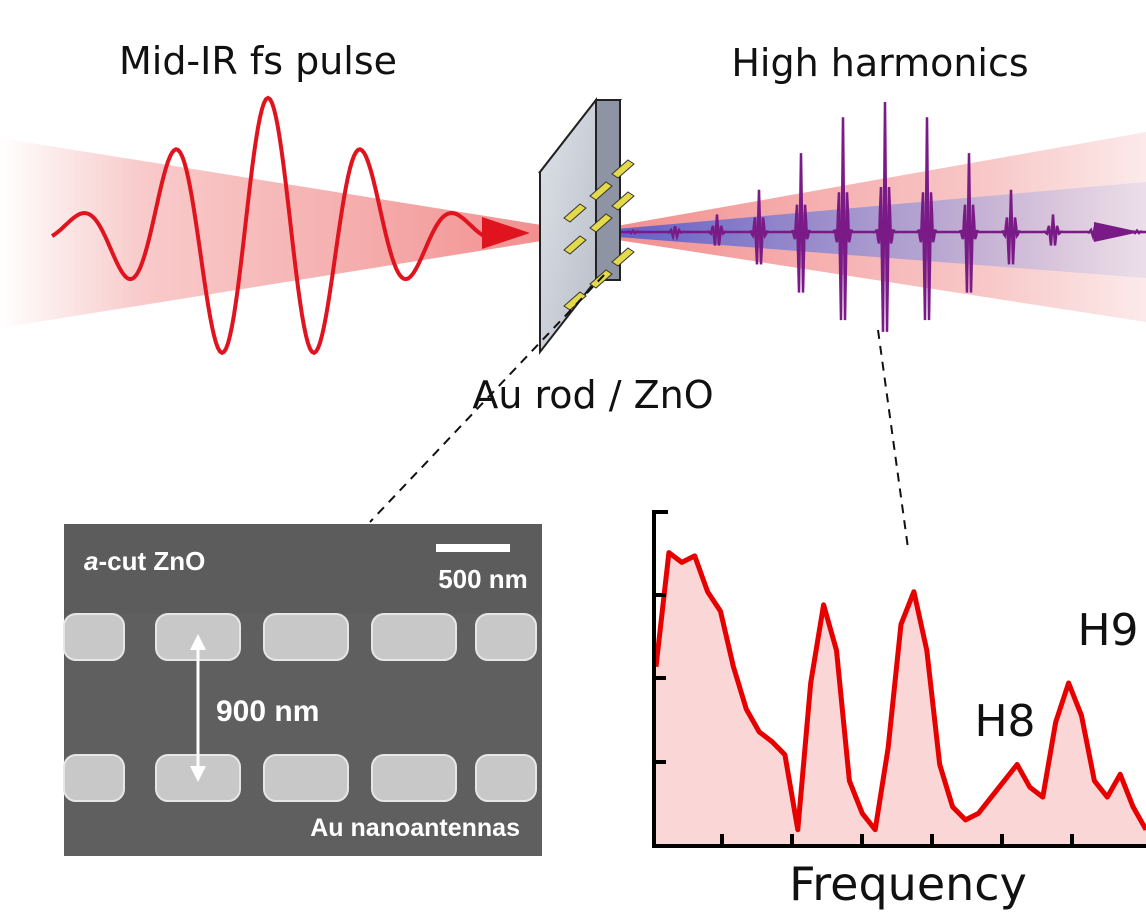  Describe the element at coordinates (908, 884) in the screenshot. I see `x-axis-label: Frequency` at that location.